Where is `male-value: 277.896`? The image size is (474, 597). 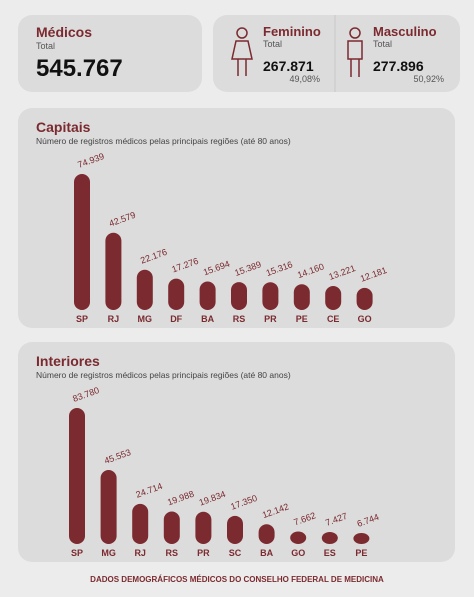
male-value: 277.896 is located at coordinates (398, 66).